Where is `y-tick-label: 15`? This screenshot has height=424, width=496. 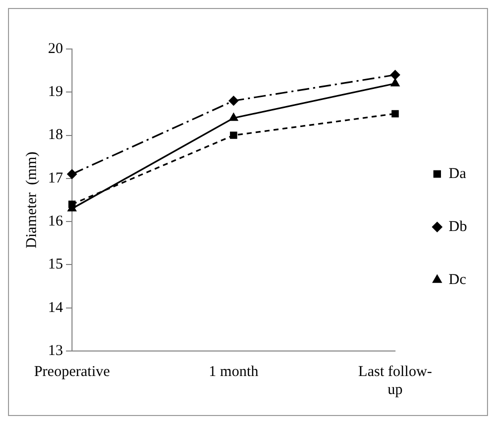
y-tick-label: 15 is located at coordinates (55, 264).